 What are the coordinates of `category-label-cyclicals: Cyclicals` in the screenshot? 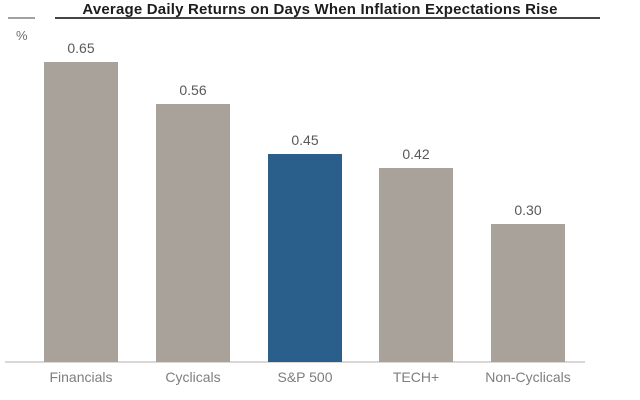 It's located at (193, 377).